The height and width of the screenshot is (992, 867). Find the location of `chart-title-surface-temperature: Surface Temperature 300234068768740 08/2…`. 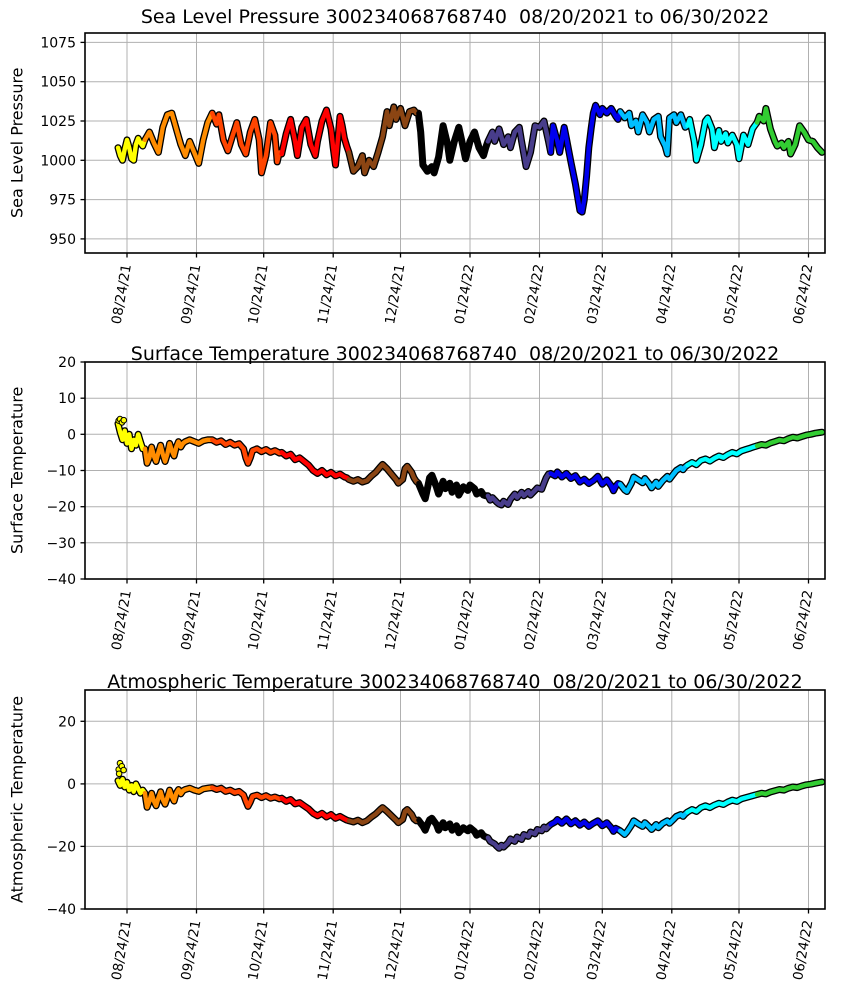

chart-title-surface-temperature: Surface Temperature 300234068768740 08/2… is located at coordinates (455, 354).